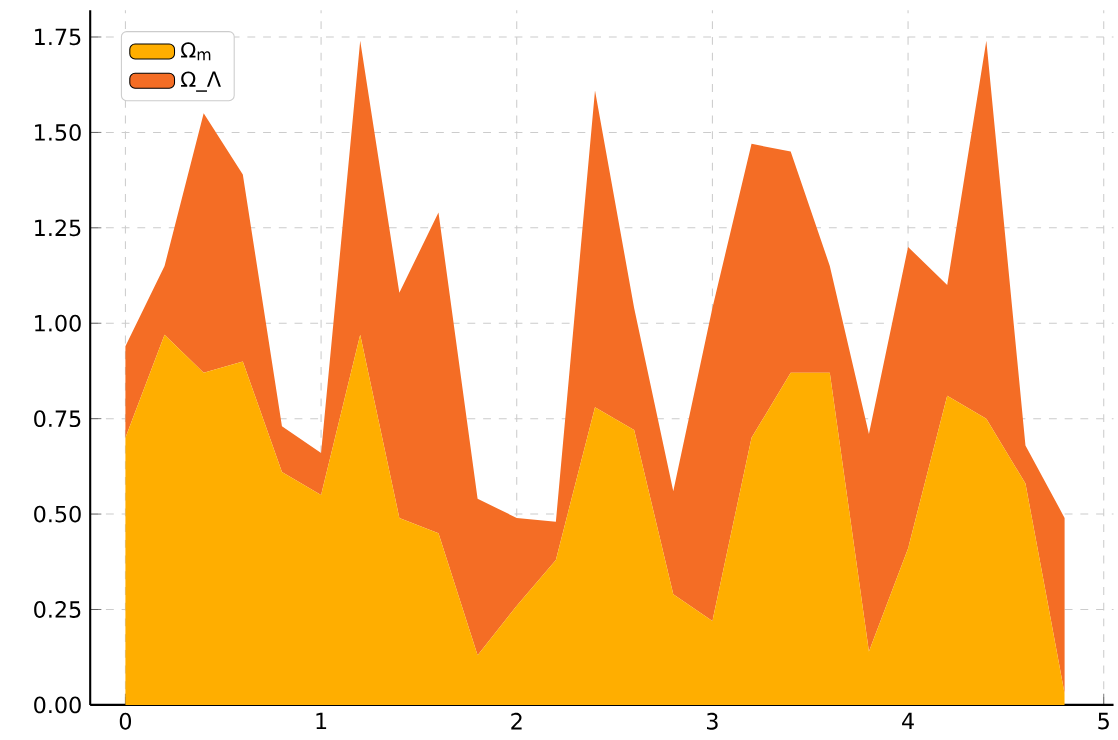  What do you see at coordinates (125, 721) in the screenshot?
I see `x-tick-label: 0` at bounding box center [125, 721].